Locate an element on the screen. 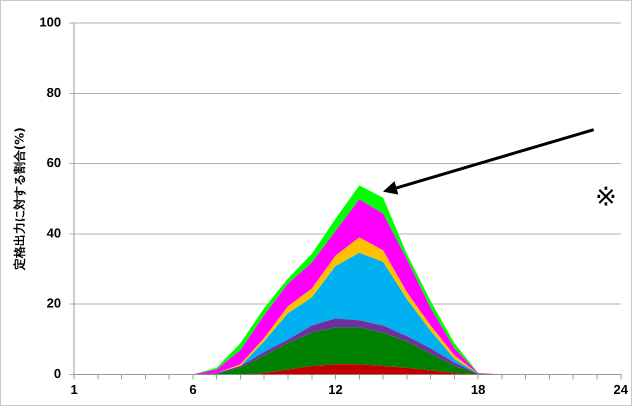 The height and width of the screenshot is (406, 632). y-tick-label: 100 is located at coordinates (50, 22).